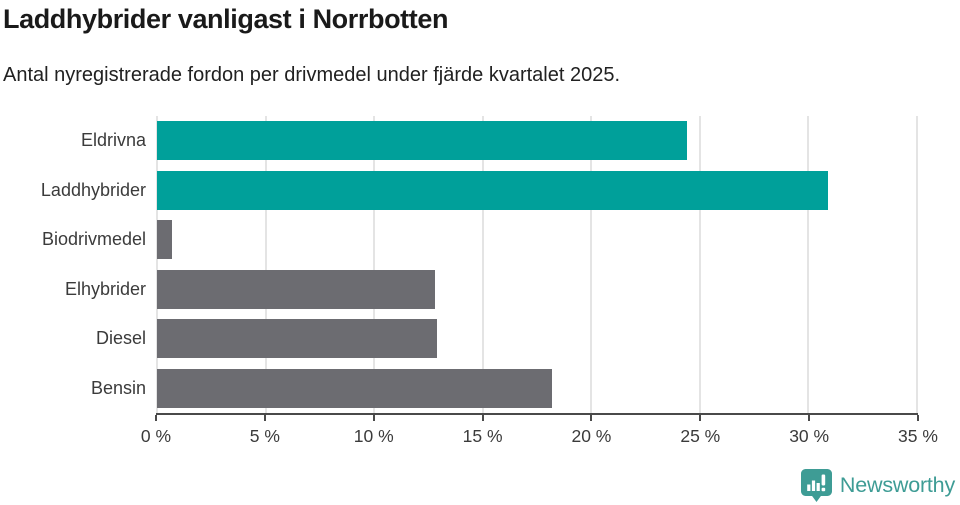 This screenshot has width=960, height=505. Describe the element at coordinates (156, 436) in the screenshot. I see `x-tick-label: 0 %` at that location.